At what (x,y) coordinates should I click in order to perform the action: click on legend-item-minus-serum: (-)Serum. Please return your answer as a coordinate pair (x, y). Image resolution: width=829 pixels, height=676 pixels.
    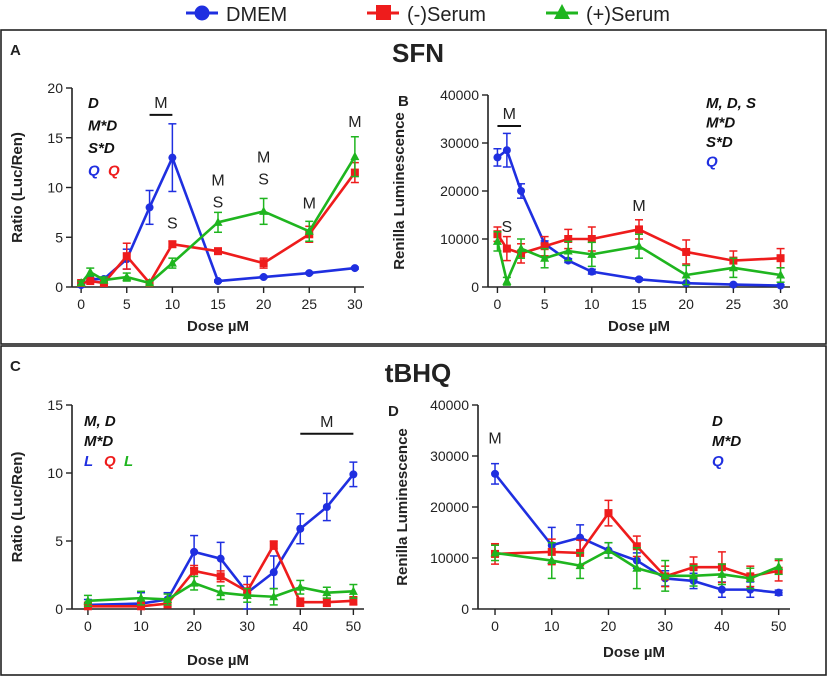
    Looking at the image, I should click on (426, 15).